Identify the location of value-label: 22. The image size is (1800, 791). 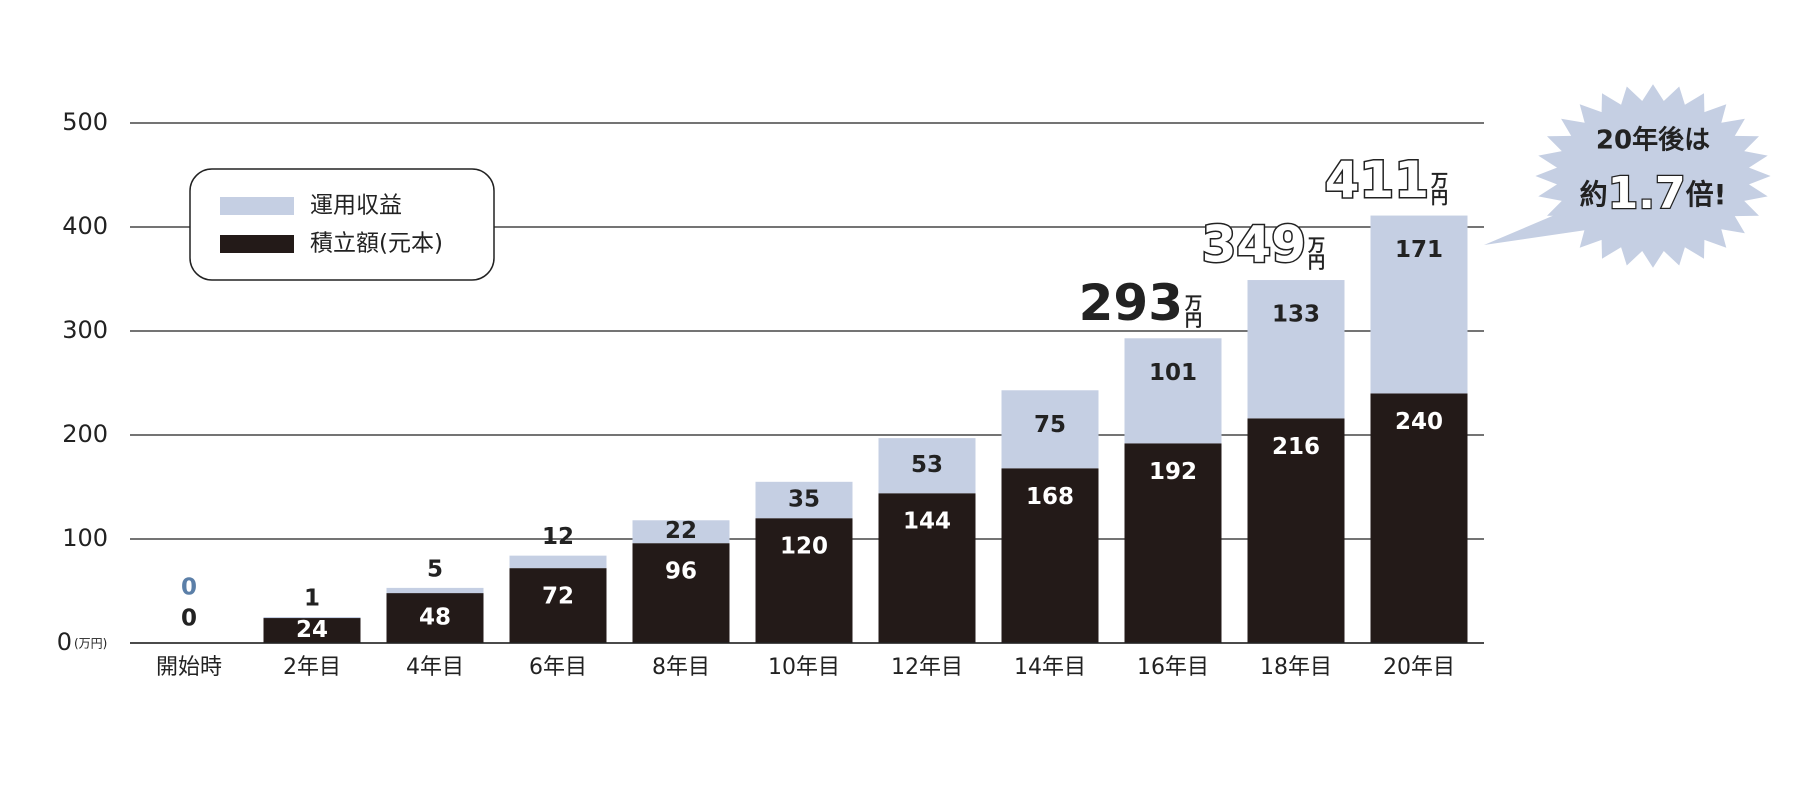
(681, 531).